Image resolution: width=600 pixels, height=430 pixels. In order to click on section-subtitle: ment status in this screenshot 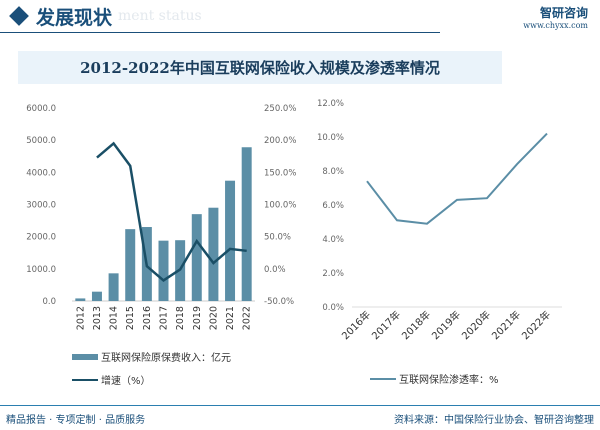, I will do `click(160, 16)`.